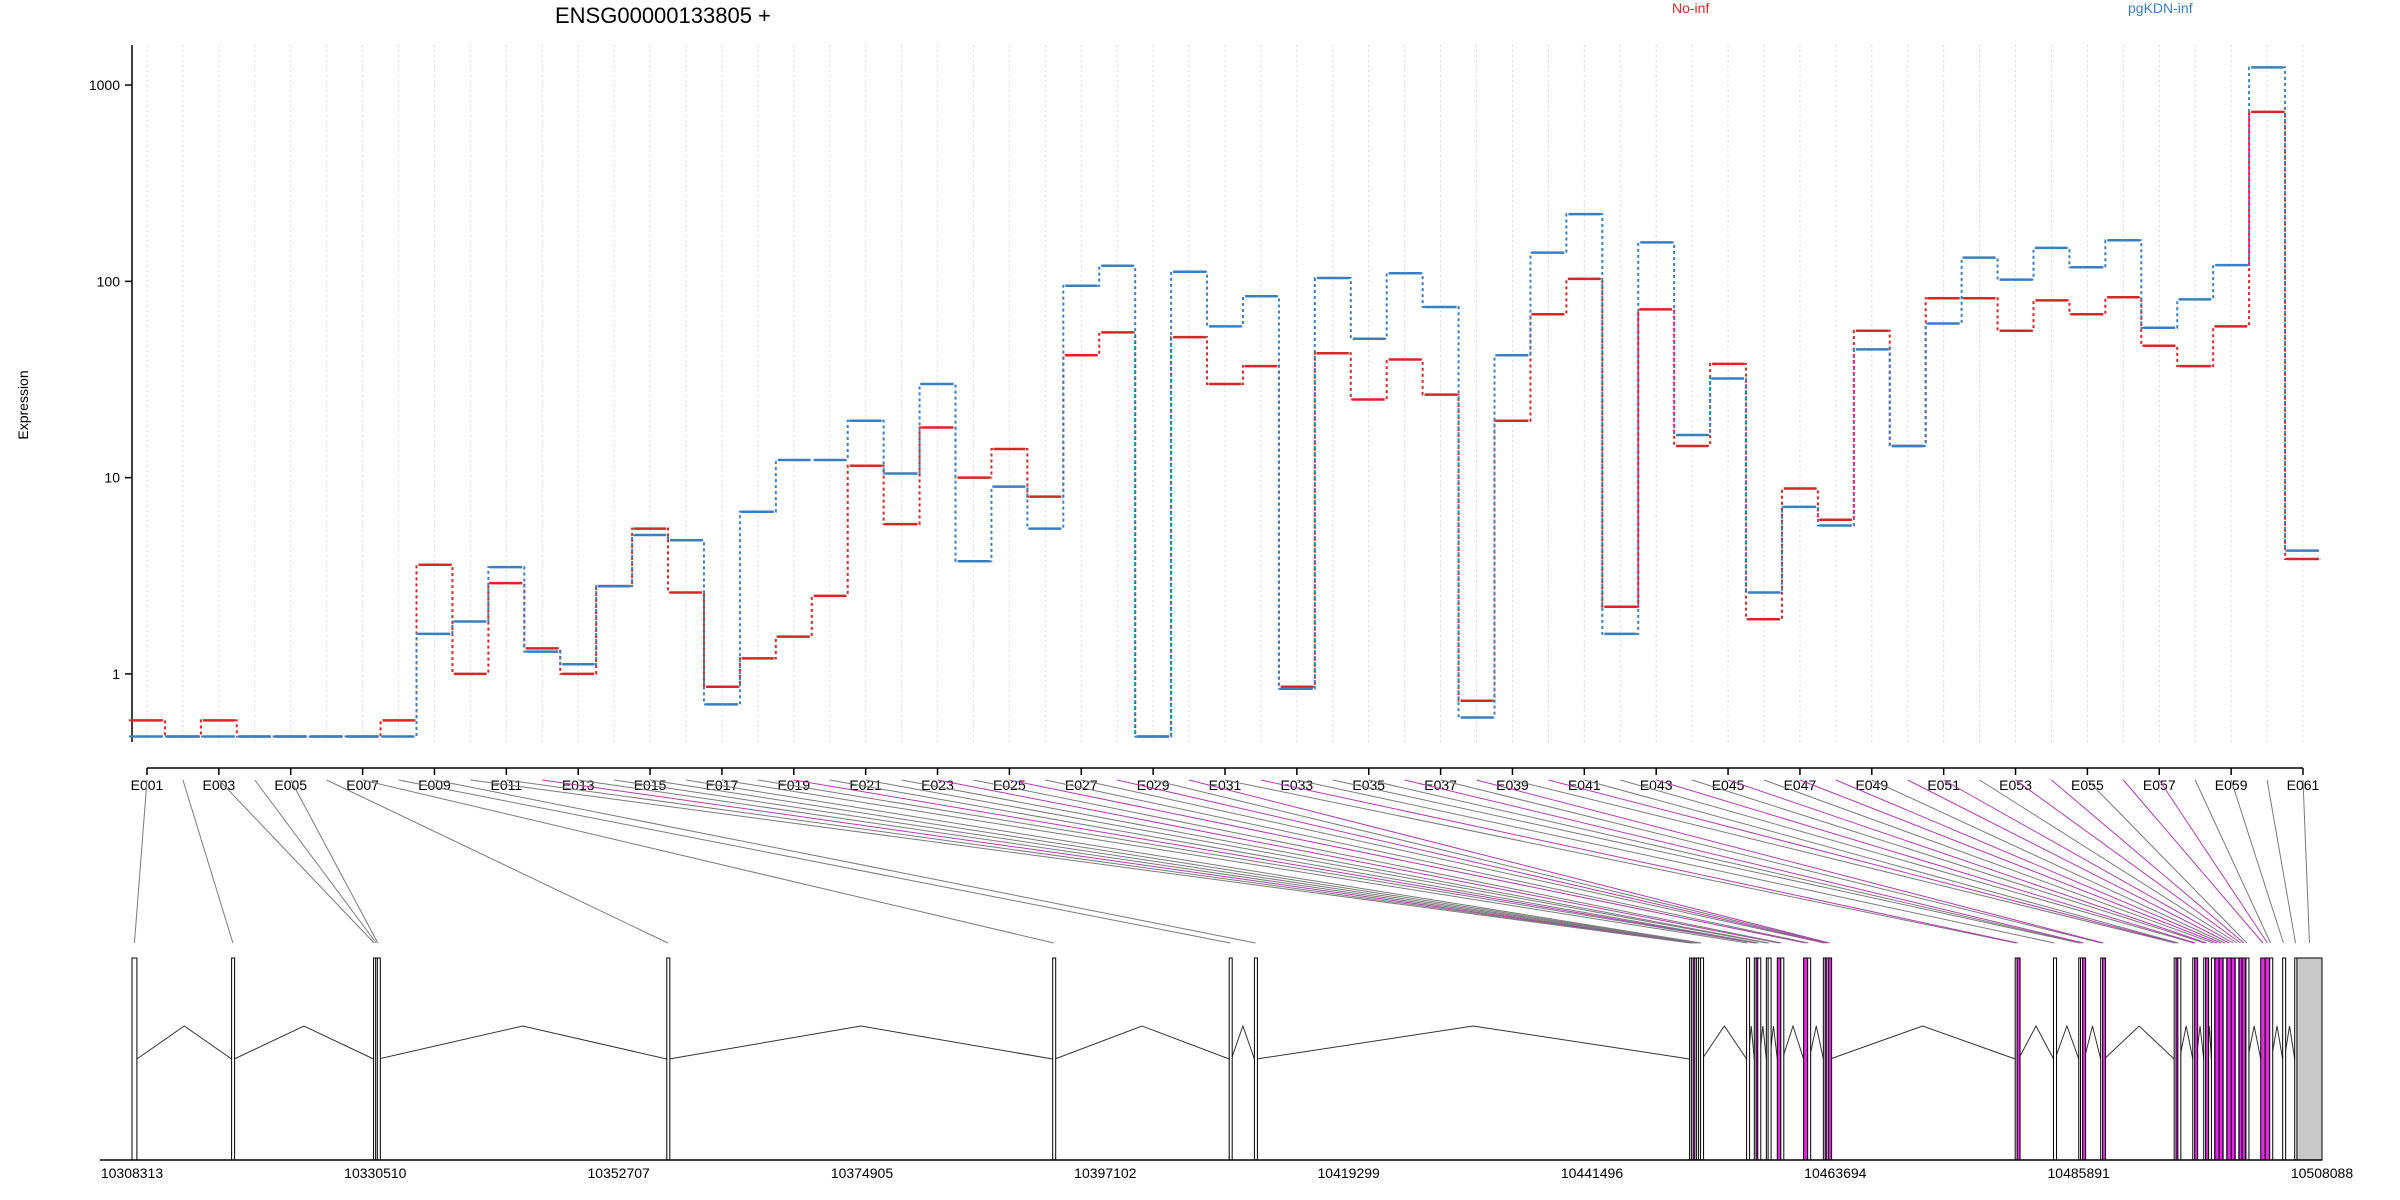  What do you see at coordinates (2233, 861) in the screenshot?
I see `connector-E058` at bounding box center [2233, 861].